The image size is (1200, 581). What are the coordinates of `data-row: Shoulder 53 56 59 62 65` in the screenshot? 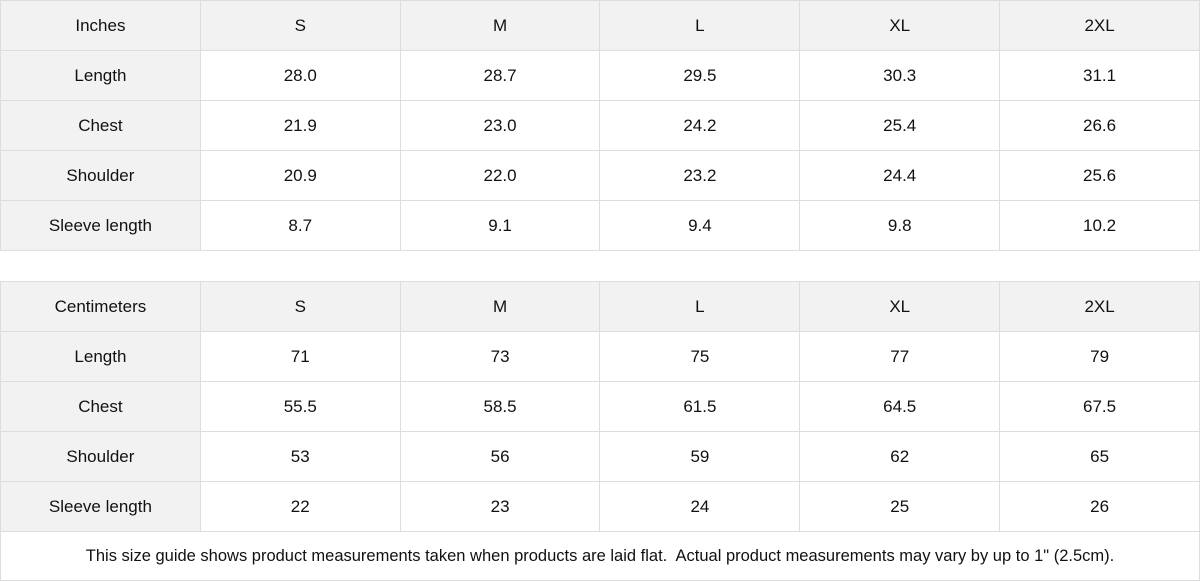 It's located at (600, 456).